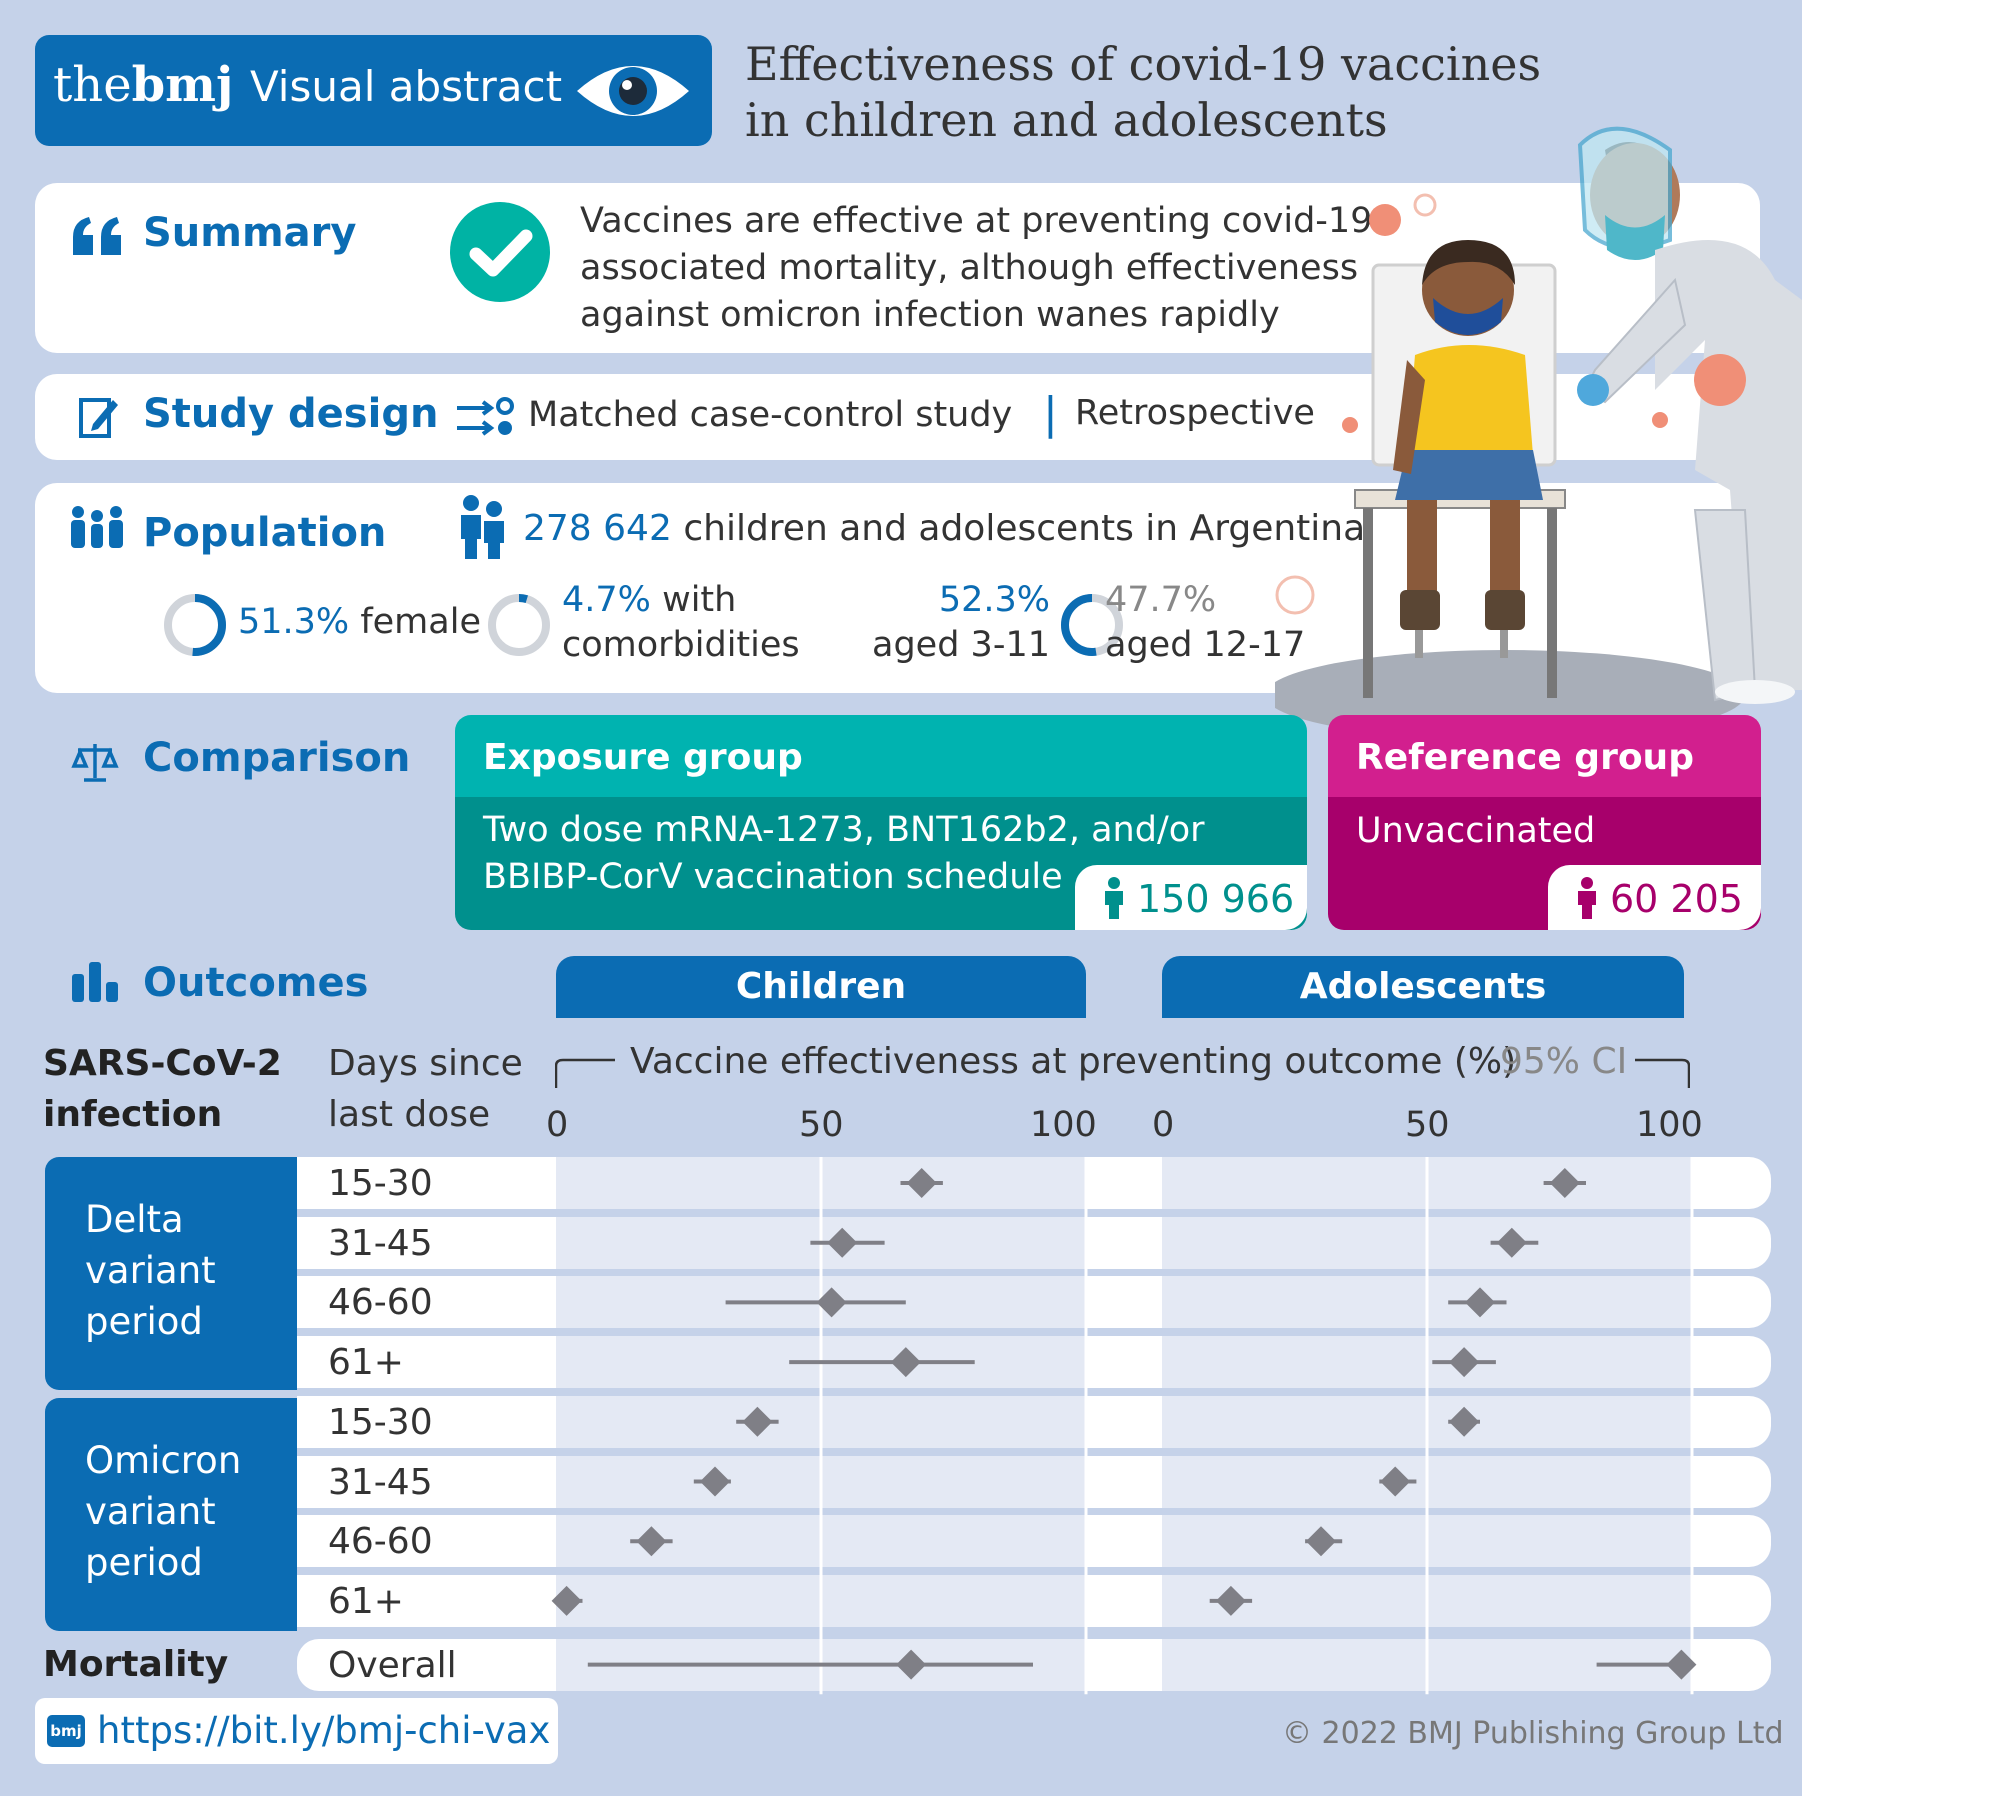  Describe the element at coordinates (294, 622) in the screenshot. I see `female-pct: 51.3%` at that location.